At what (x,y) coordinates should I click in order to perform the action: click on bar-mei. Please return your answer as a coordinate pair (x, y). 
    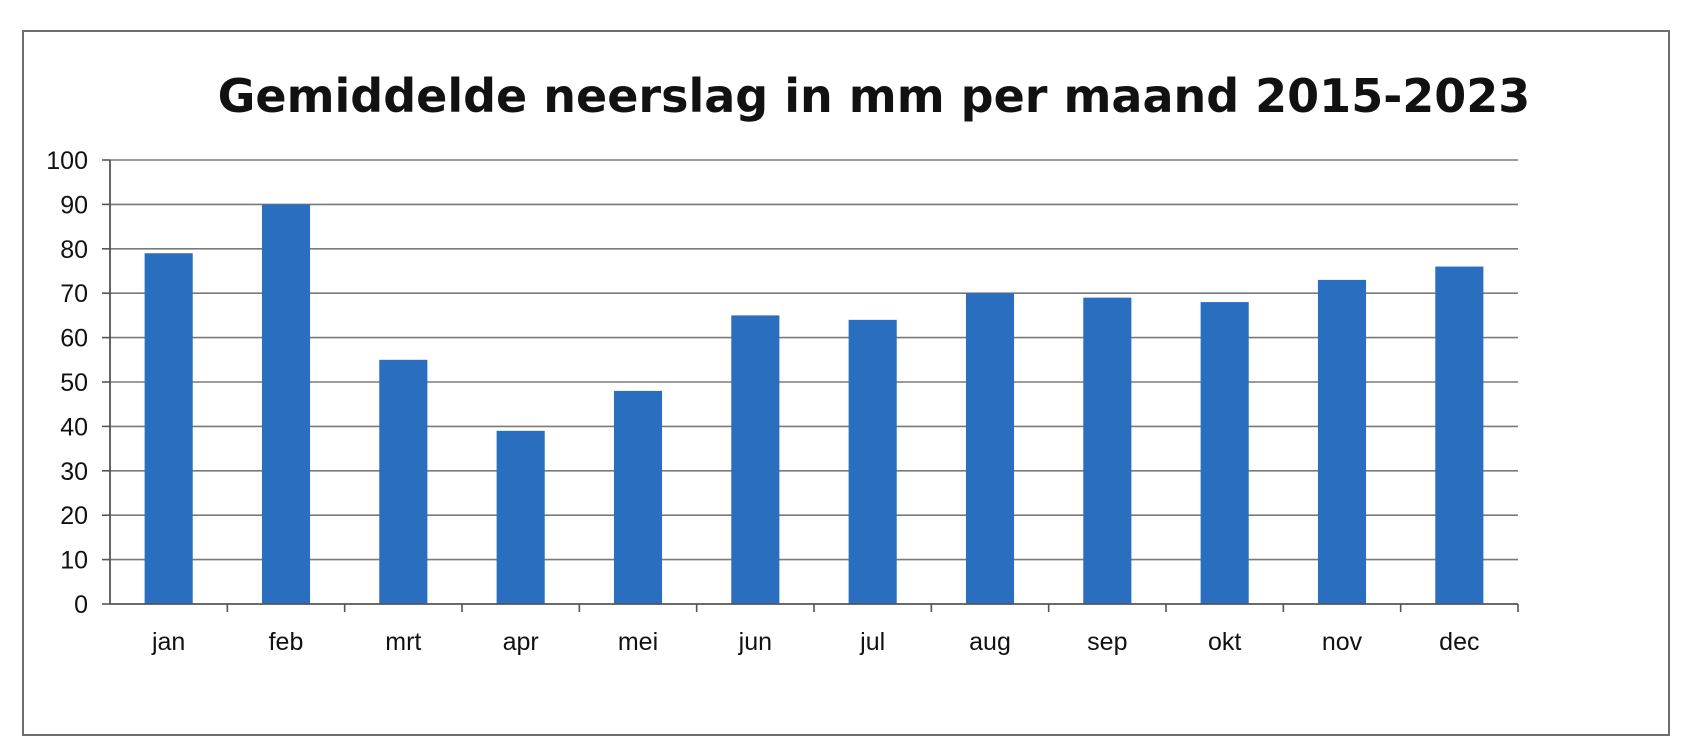
    Looking at the image, I should click on (638, 497).